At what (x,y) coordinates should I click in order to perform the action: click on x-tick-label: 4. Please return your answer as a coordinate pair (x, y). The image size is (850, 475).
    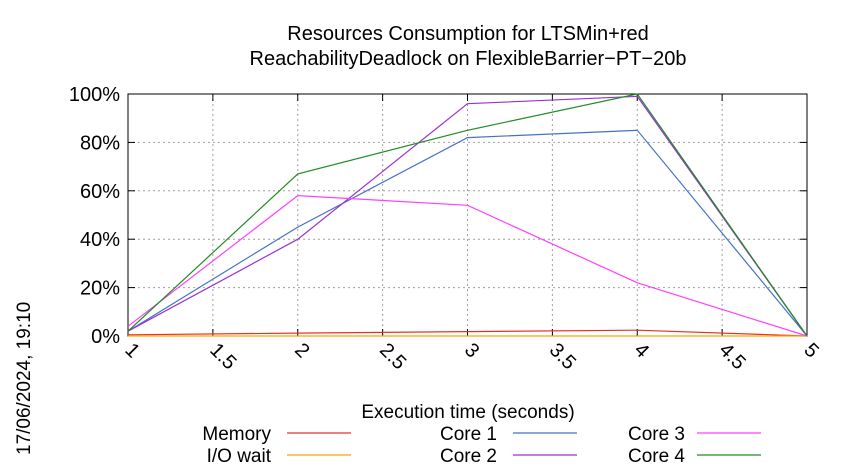
    Looking at the image, I should click on (641, 350).